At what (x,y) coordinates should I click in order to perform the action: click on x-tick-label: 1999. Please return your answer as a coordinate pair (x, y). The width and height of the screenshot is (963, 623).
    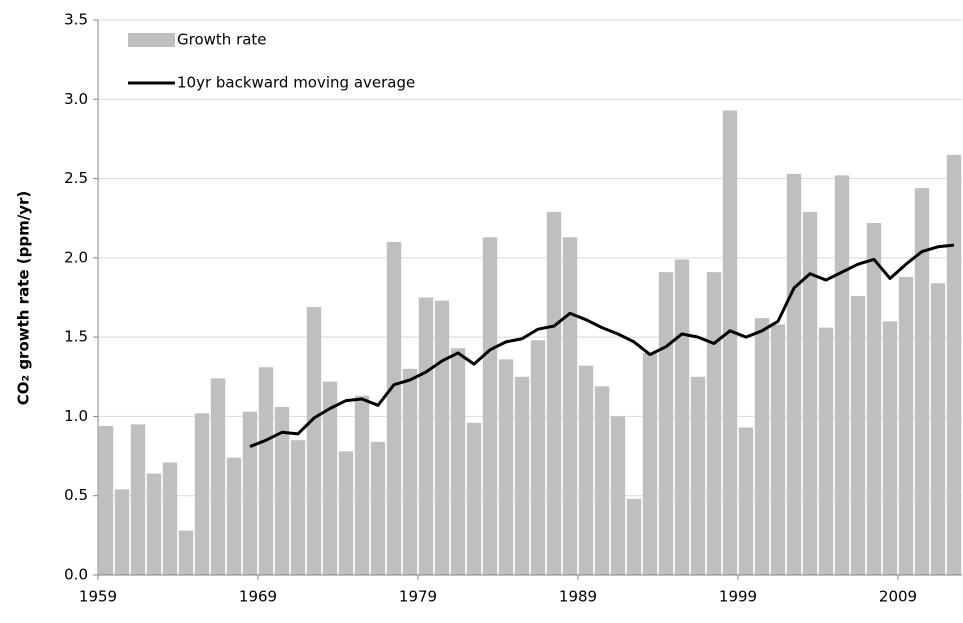
    Looking at the image, I should click on (738, 597).